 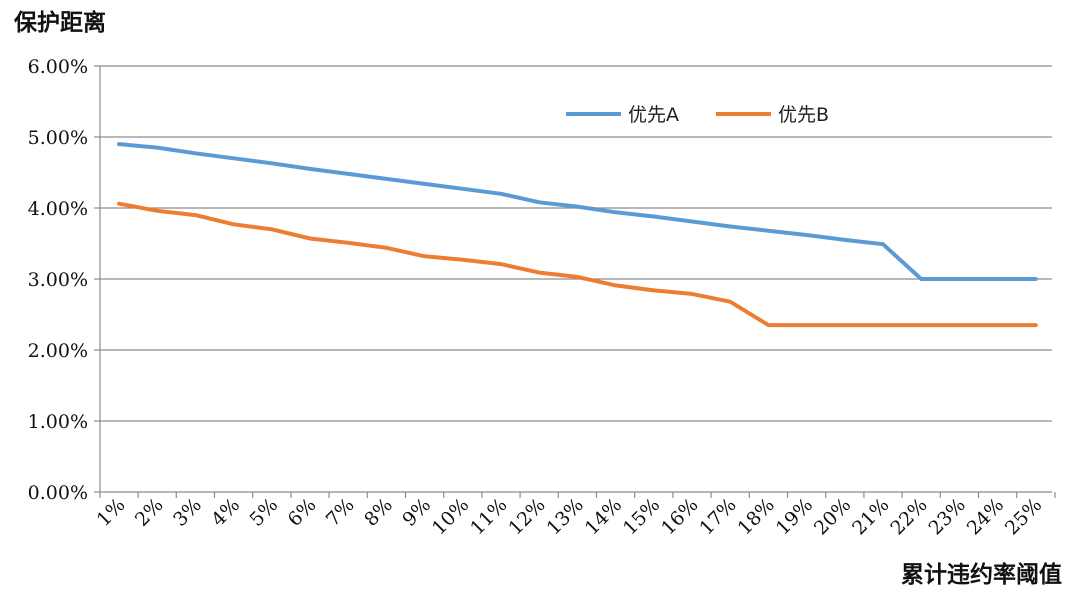 What do you see at coordinates (653, 115) in the screenshot?
I see `legend-label: 优先A` at bounding box center [653, 115].